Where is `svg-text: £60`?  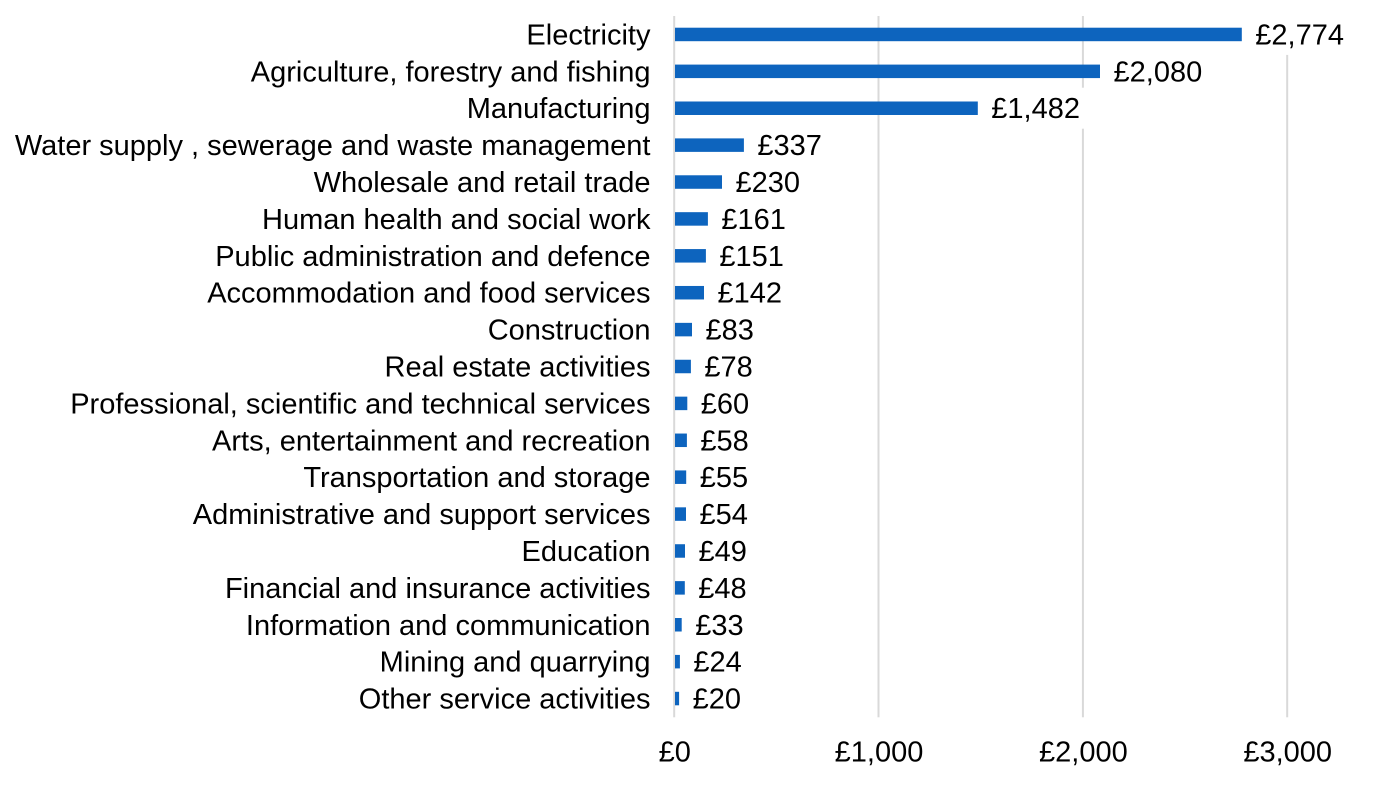
svg-text: £60 is located at coordinates (725, 404).